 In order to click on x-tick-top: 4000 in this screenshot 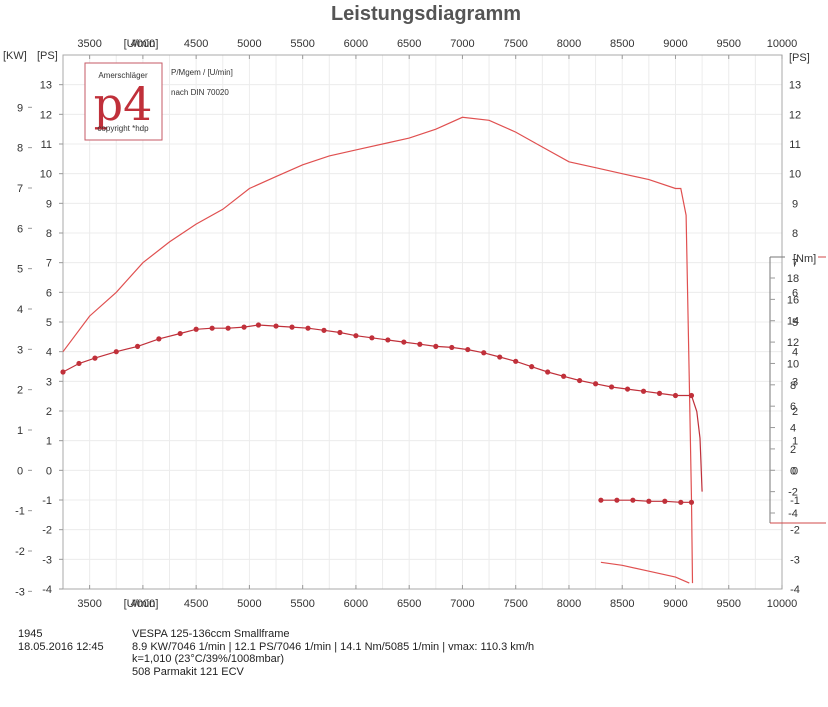, I will do `click(143, 44)`.